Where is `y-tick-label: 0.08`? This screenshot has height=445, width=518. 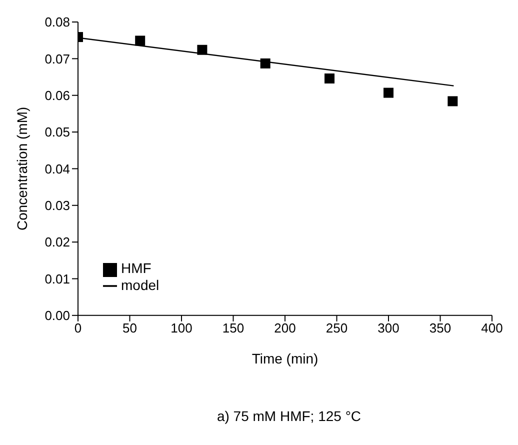 y-tick-label: 0.08 is located at coordinates (57, 22).